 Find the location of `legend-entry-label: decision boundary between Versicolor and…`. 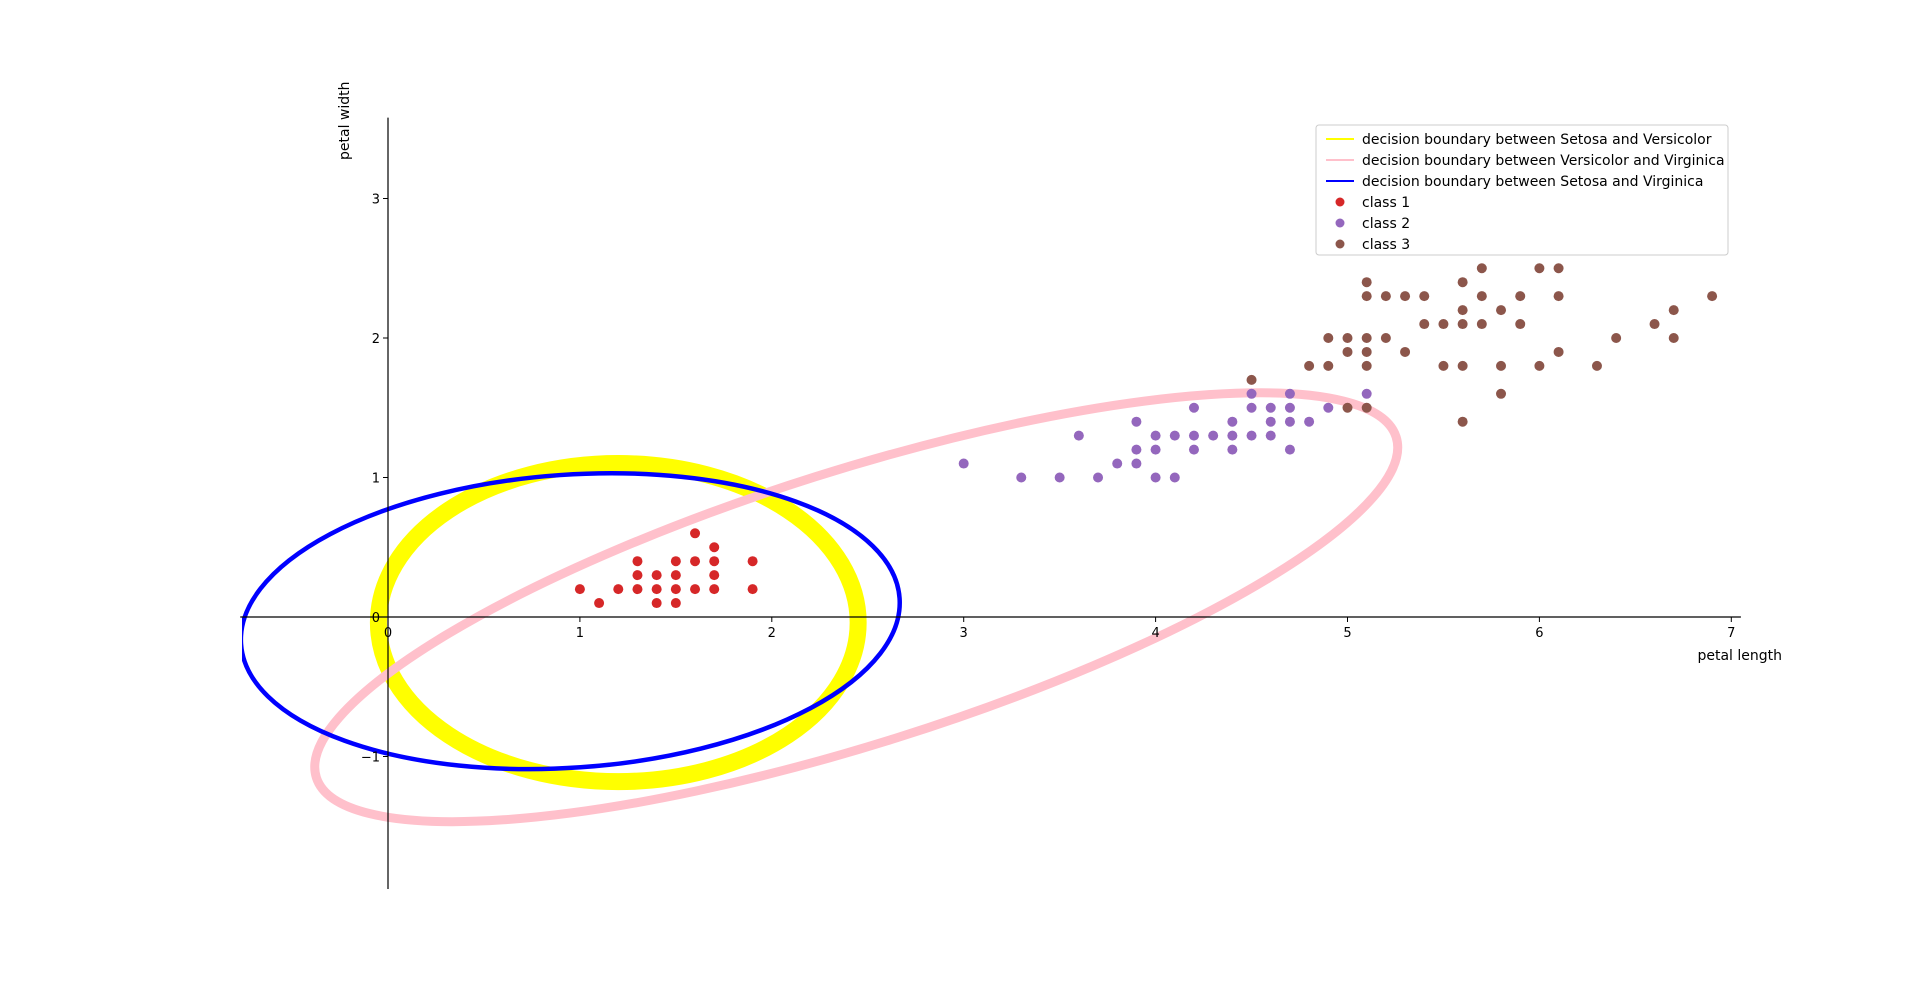

legend-entry-label: decision boundary between Versicolor and… is located at coordinates (1543, 161).